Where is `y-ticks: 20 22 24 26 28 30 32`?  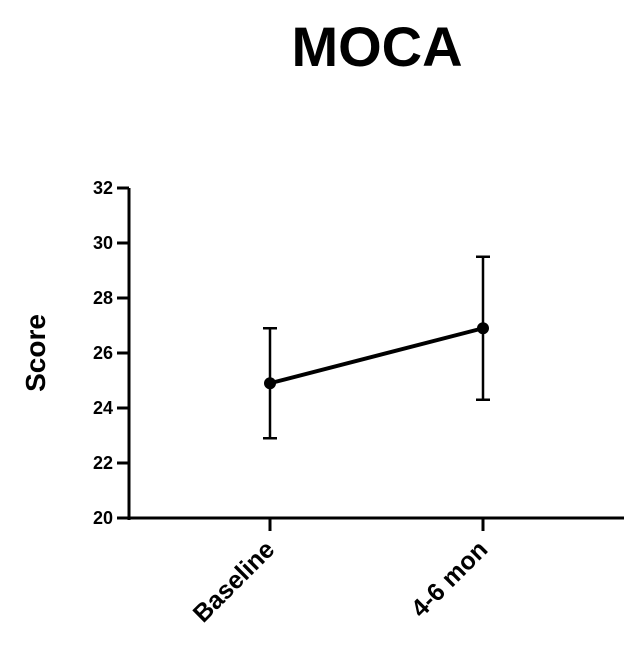 y-ticks: 20 22 24 26 28 30 32 is located at coordinates (111, 353).